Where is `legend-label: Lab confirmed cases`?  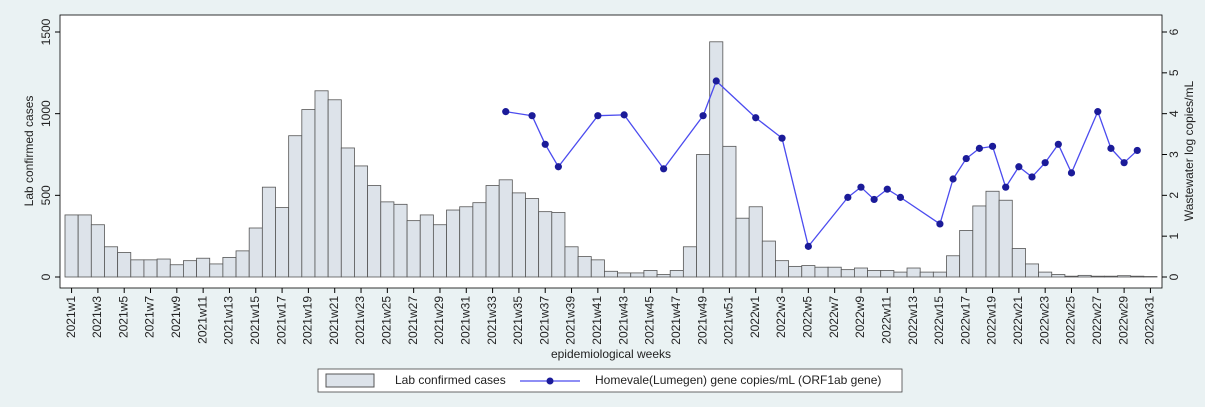
legend-label: Lab confirmed cases is located at coordinates (450, 380).